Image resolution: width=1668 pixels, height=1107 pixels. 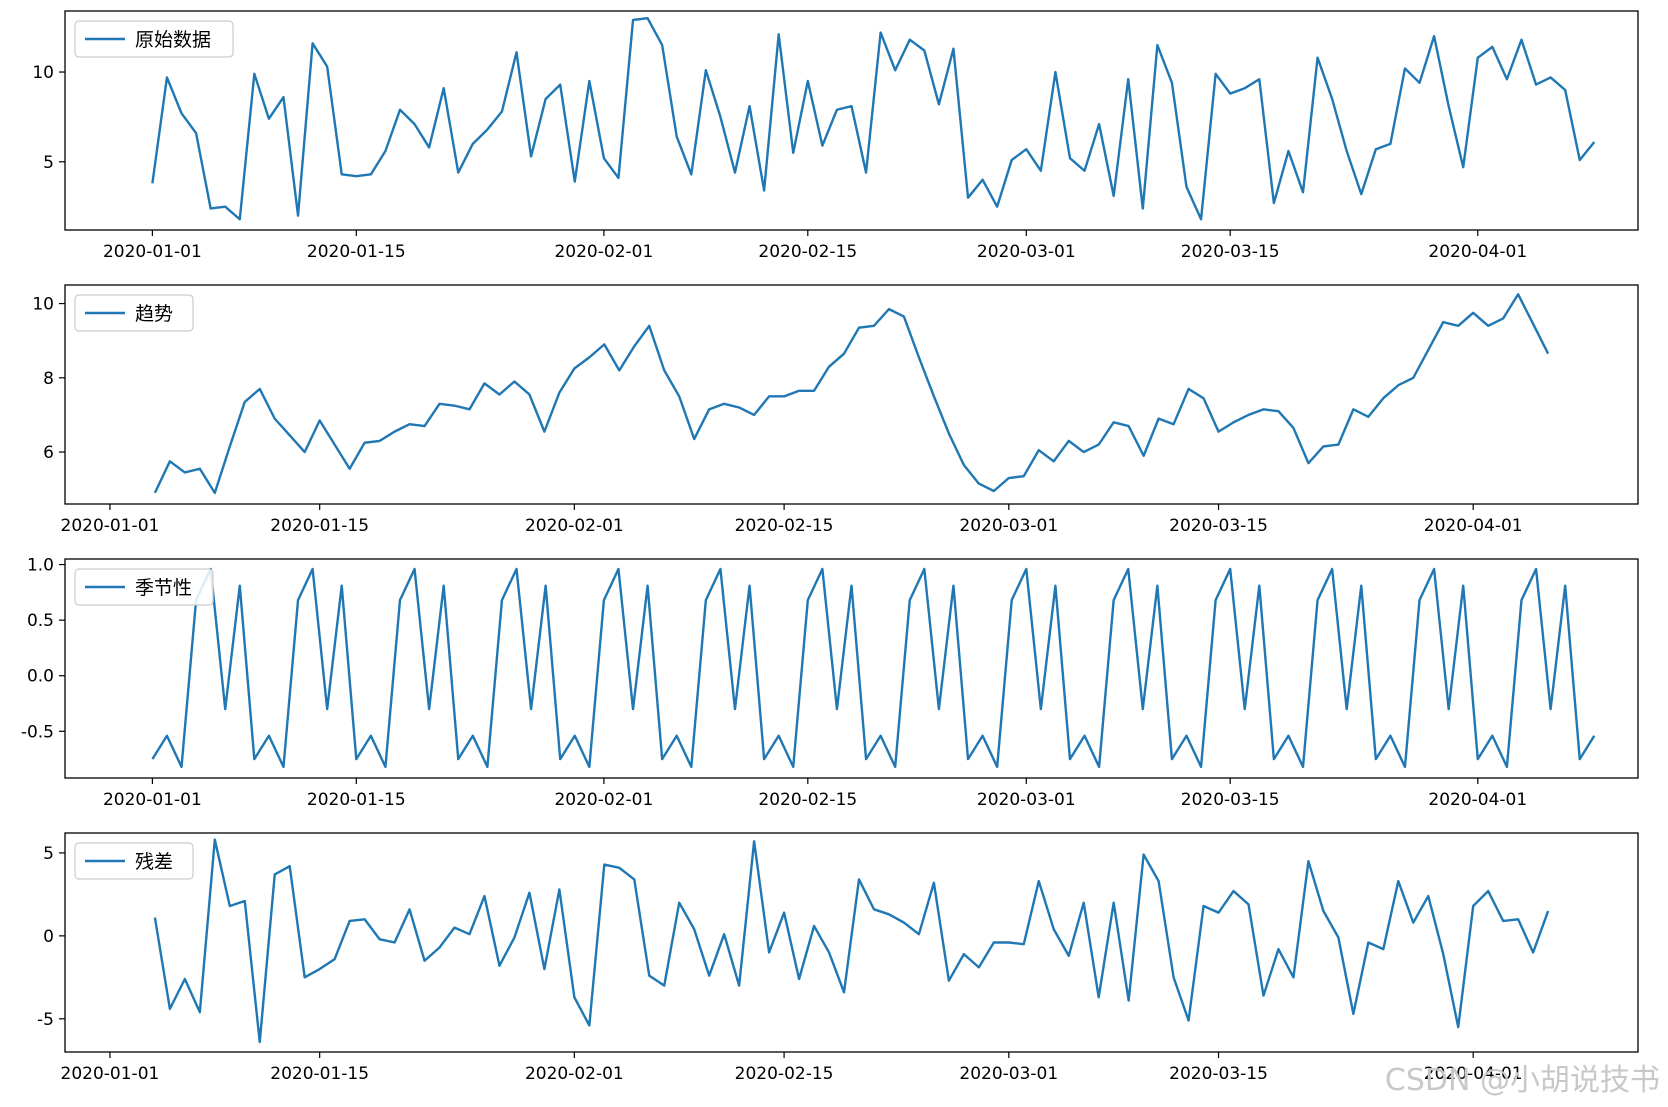 What do you see at coordinates (48, 937) in the screenshot?
I see `y-tick-label: 0` at bounding box center [48, 937].